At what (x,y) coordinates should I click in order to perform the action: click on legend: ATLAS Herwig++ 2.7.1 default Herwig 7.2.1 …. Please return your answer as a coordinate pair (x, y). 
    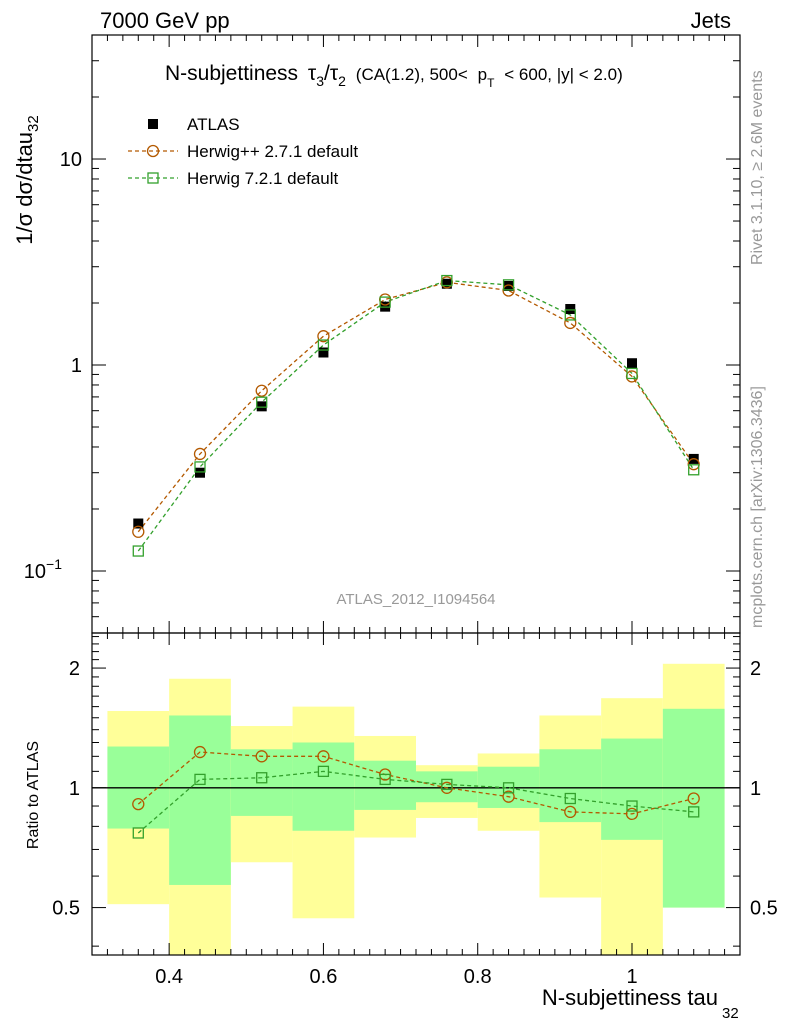
    Looking at the image, I should click on (243, 151).